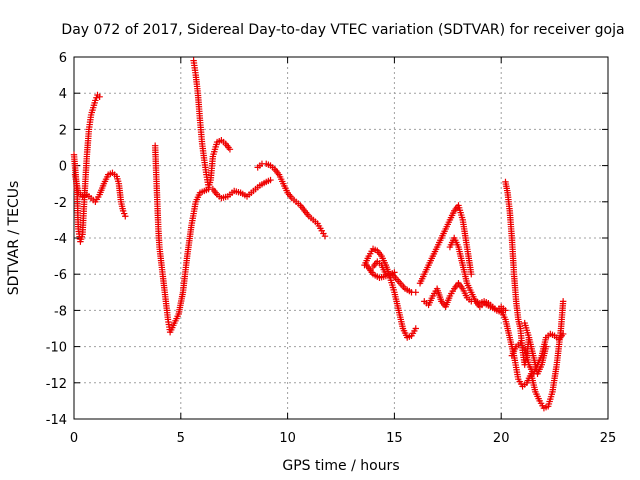  I want to click on x-tick-label: 10, so click(287, 438).